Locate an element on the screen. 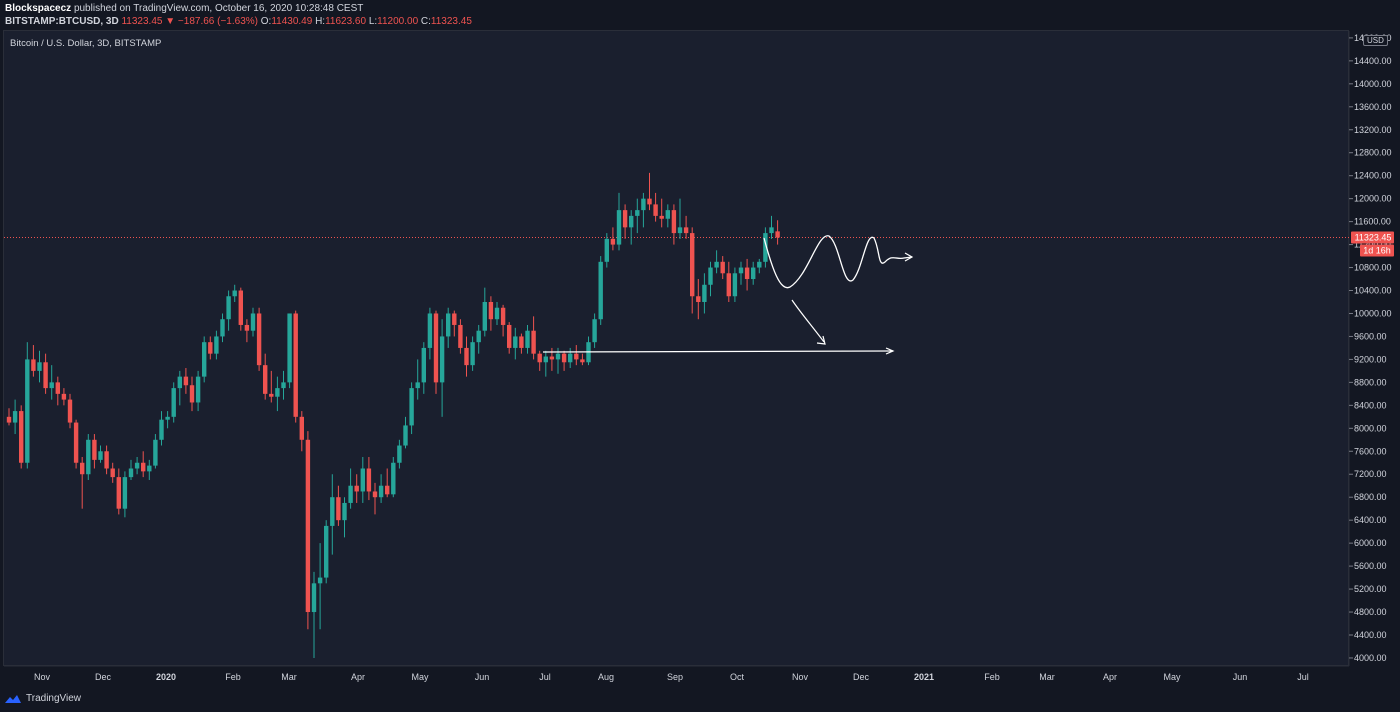  pane-title: Bitcoin / U.S. Dollar, 3D, BITSTAMP is located at coordinates (86, 43).